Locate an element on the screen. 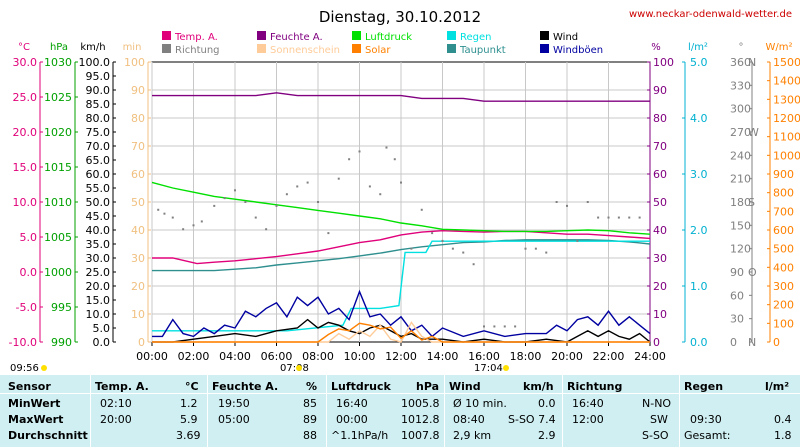 The width and height of the screenshot is (800, 447). x-tick-label: 10:00 is located at coordinates (360, 356).